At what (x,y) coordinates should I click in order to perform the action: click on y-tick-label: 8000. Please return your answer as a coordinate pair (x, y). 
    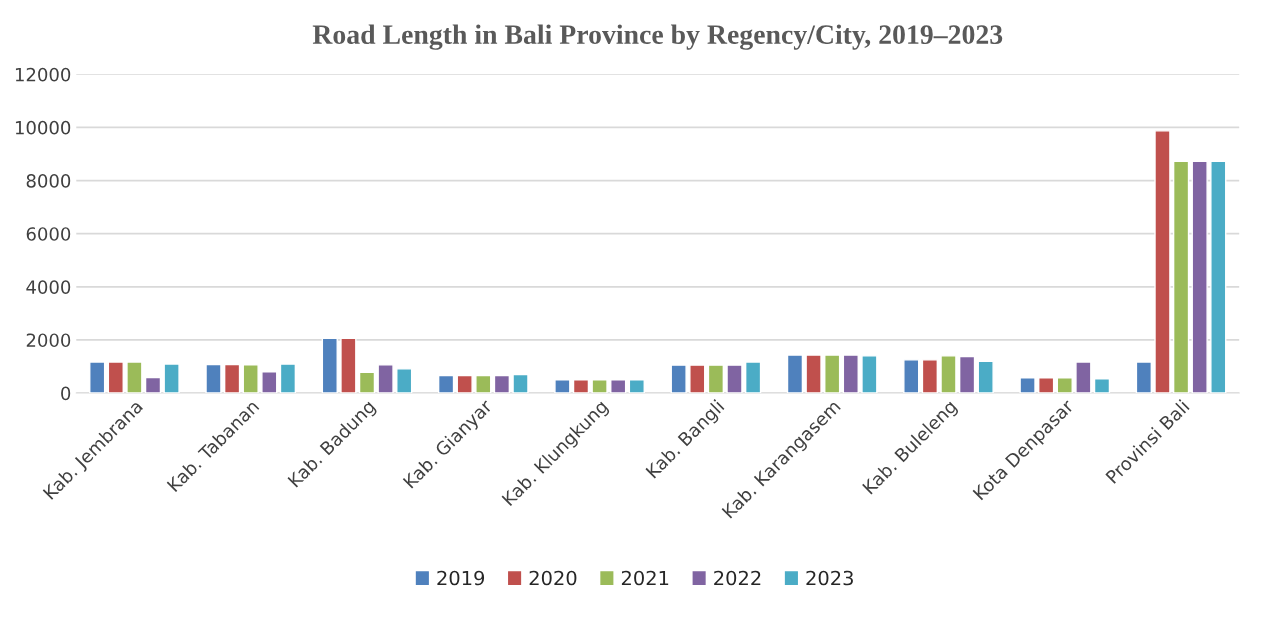
    Looking at the image, I should click on (48, 181).